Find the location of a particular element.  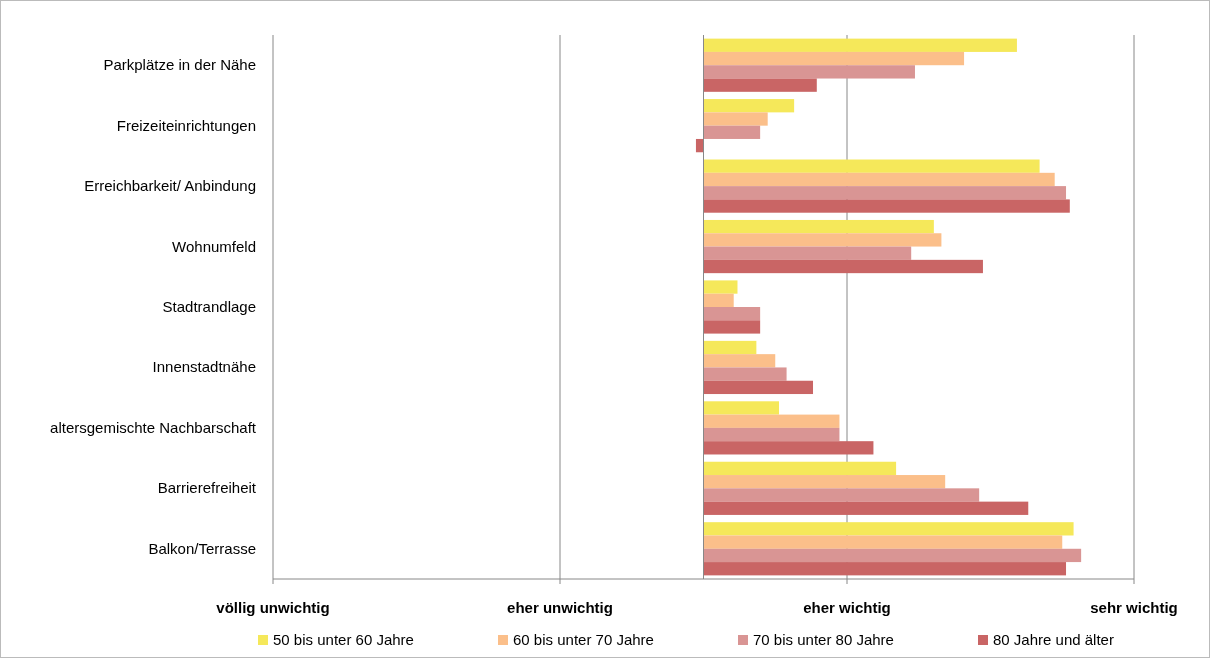

legend-label: 60 bis unter 70 Jahre is located at coordinates (583, 639).